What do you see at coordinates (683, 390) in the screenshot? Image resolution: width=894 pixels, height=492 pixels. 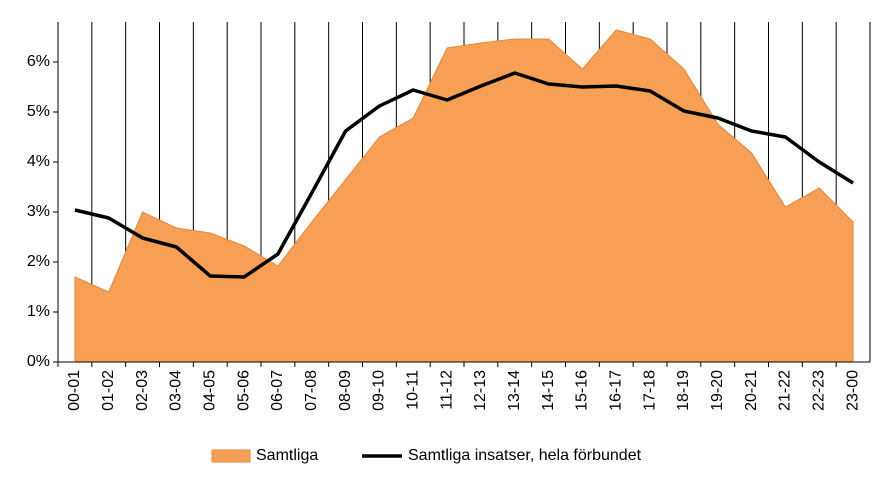 I see `x-tick-label: 18-19` at bounding box center [683, 390].